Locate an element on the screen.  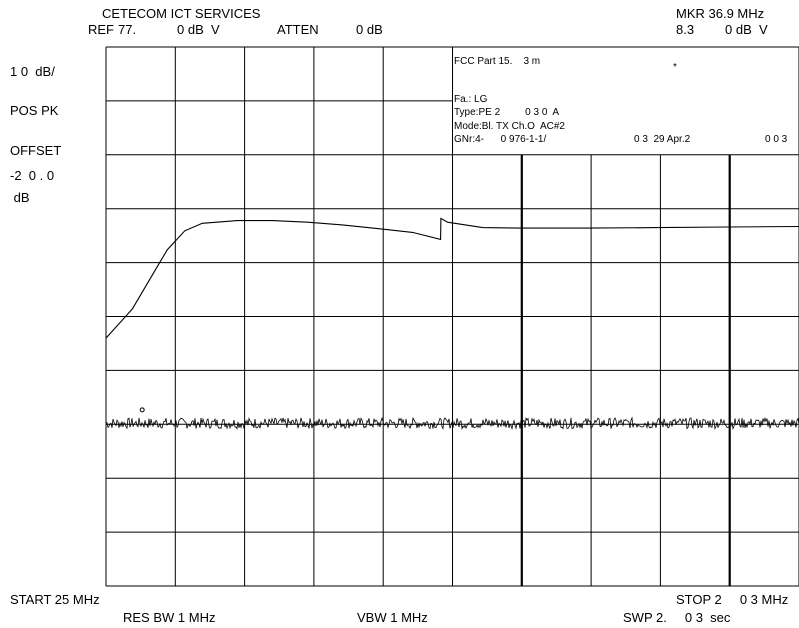
sweep-time: SWP 2. 0 3 sec is located at coordinates (677, 617).